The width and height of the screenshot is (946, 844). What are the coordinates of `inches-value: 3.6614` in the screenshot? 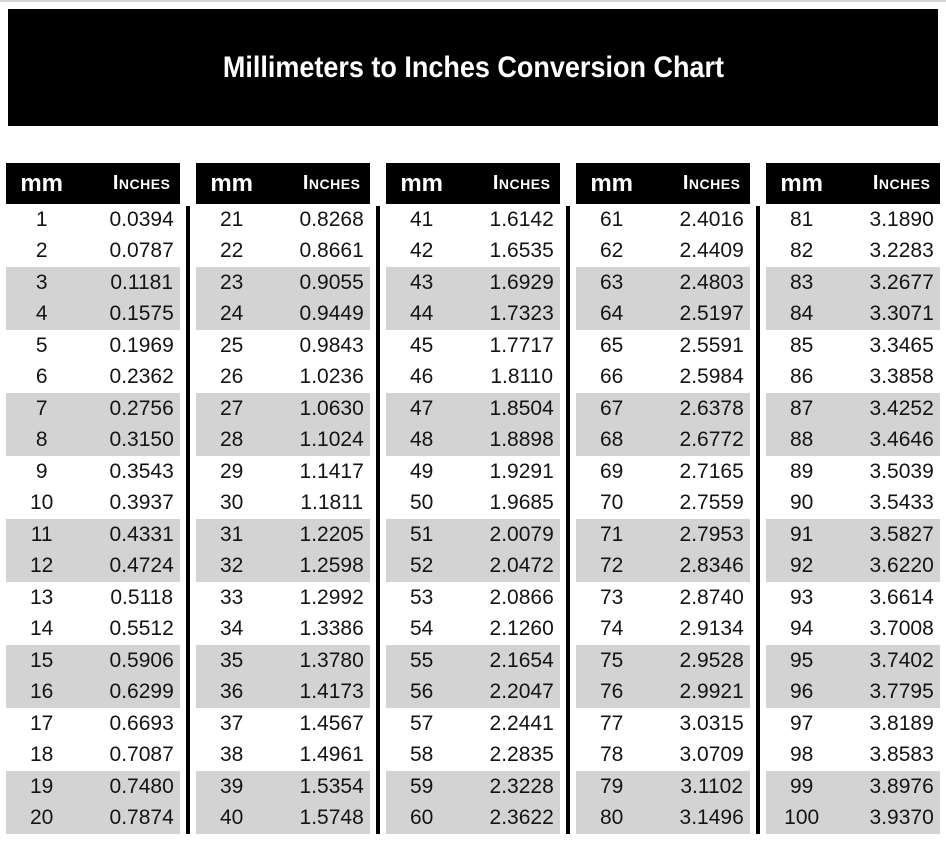 It's located at (901, 597).